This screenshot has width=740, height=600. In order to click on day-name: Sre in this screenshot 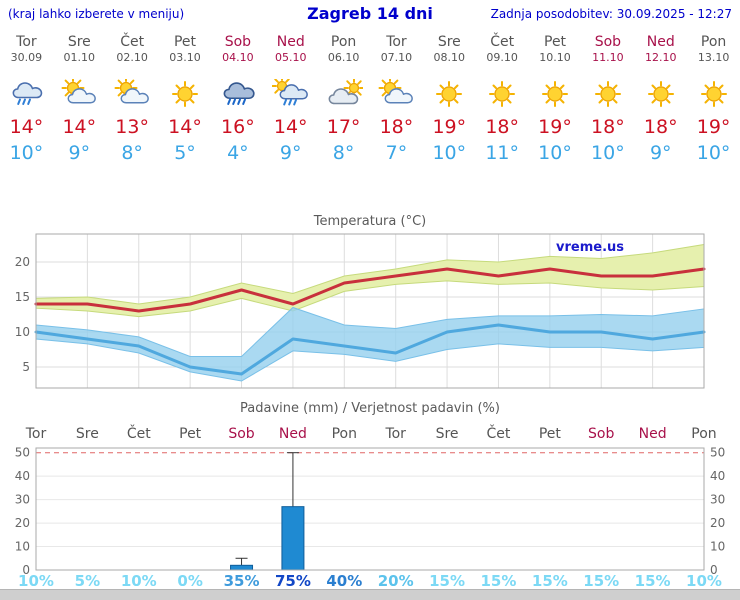, I will do `click(449, 42)`.